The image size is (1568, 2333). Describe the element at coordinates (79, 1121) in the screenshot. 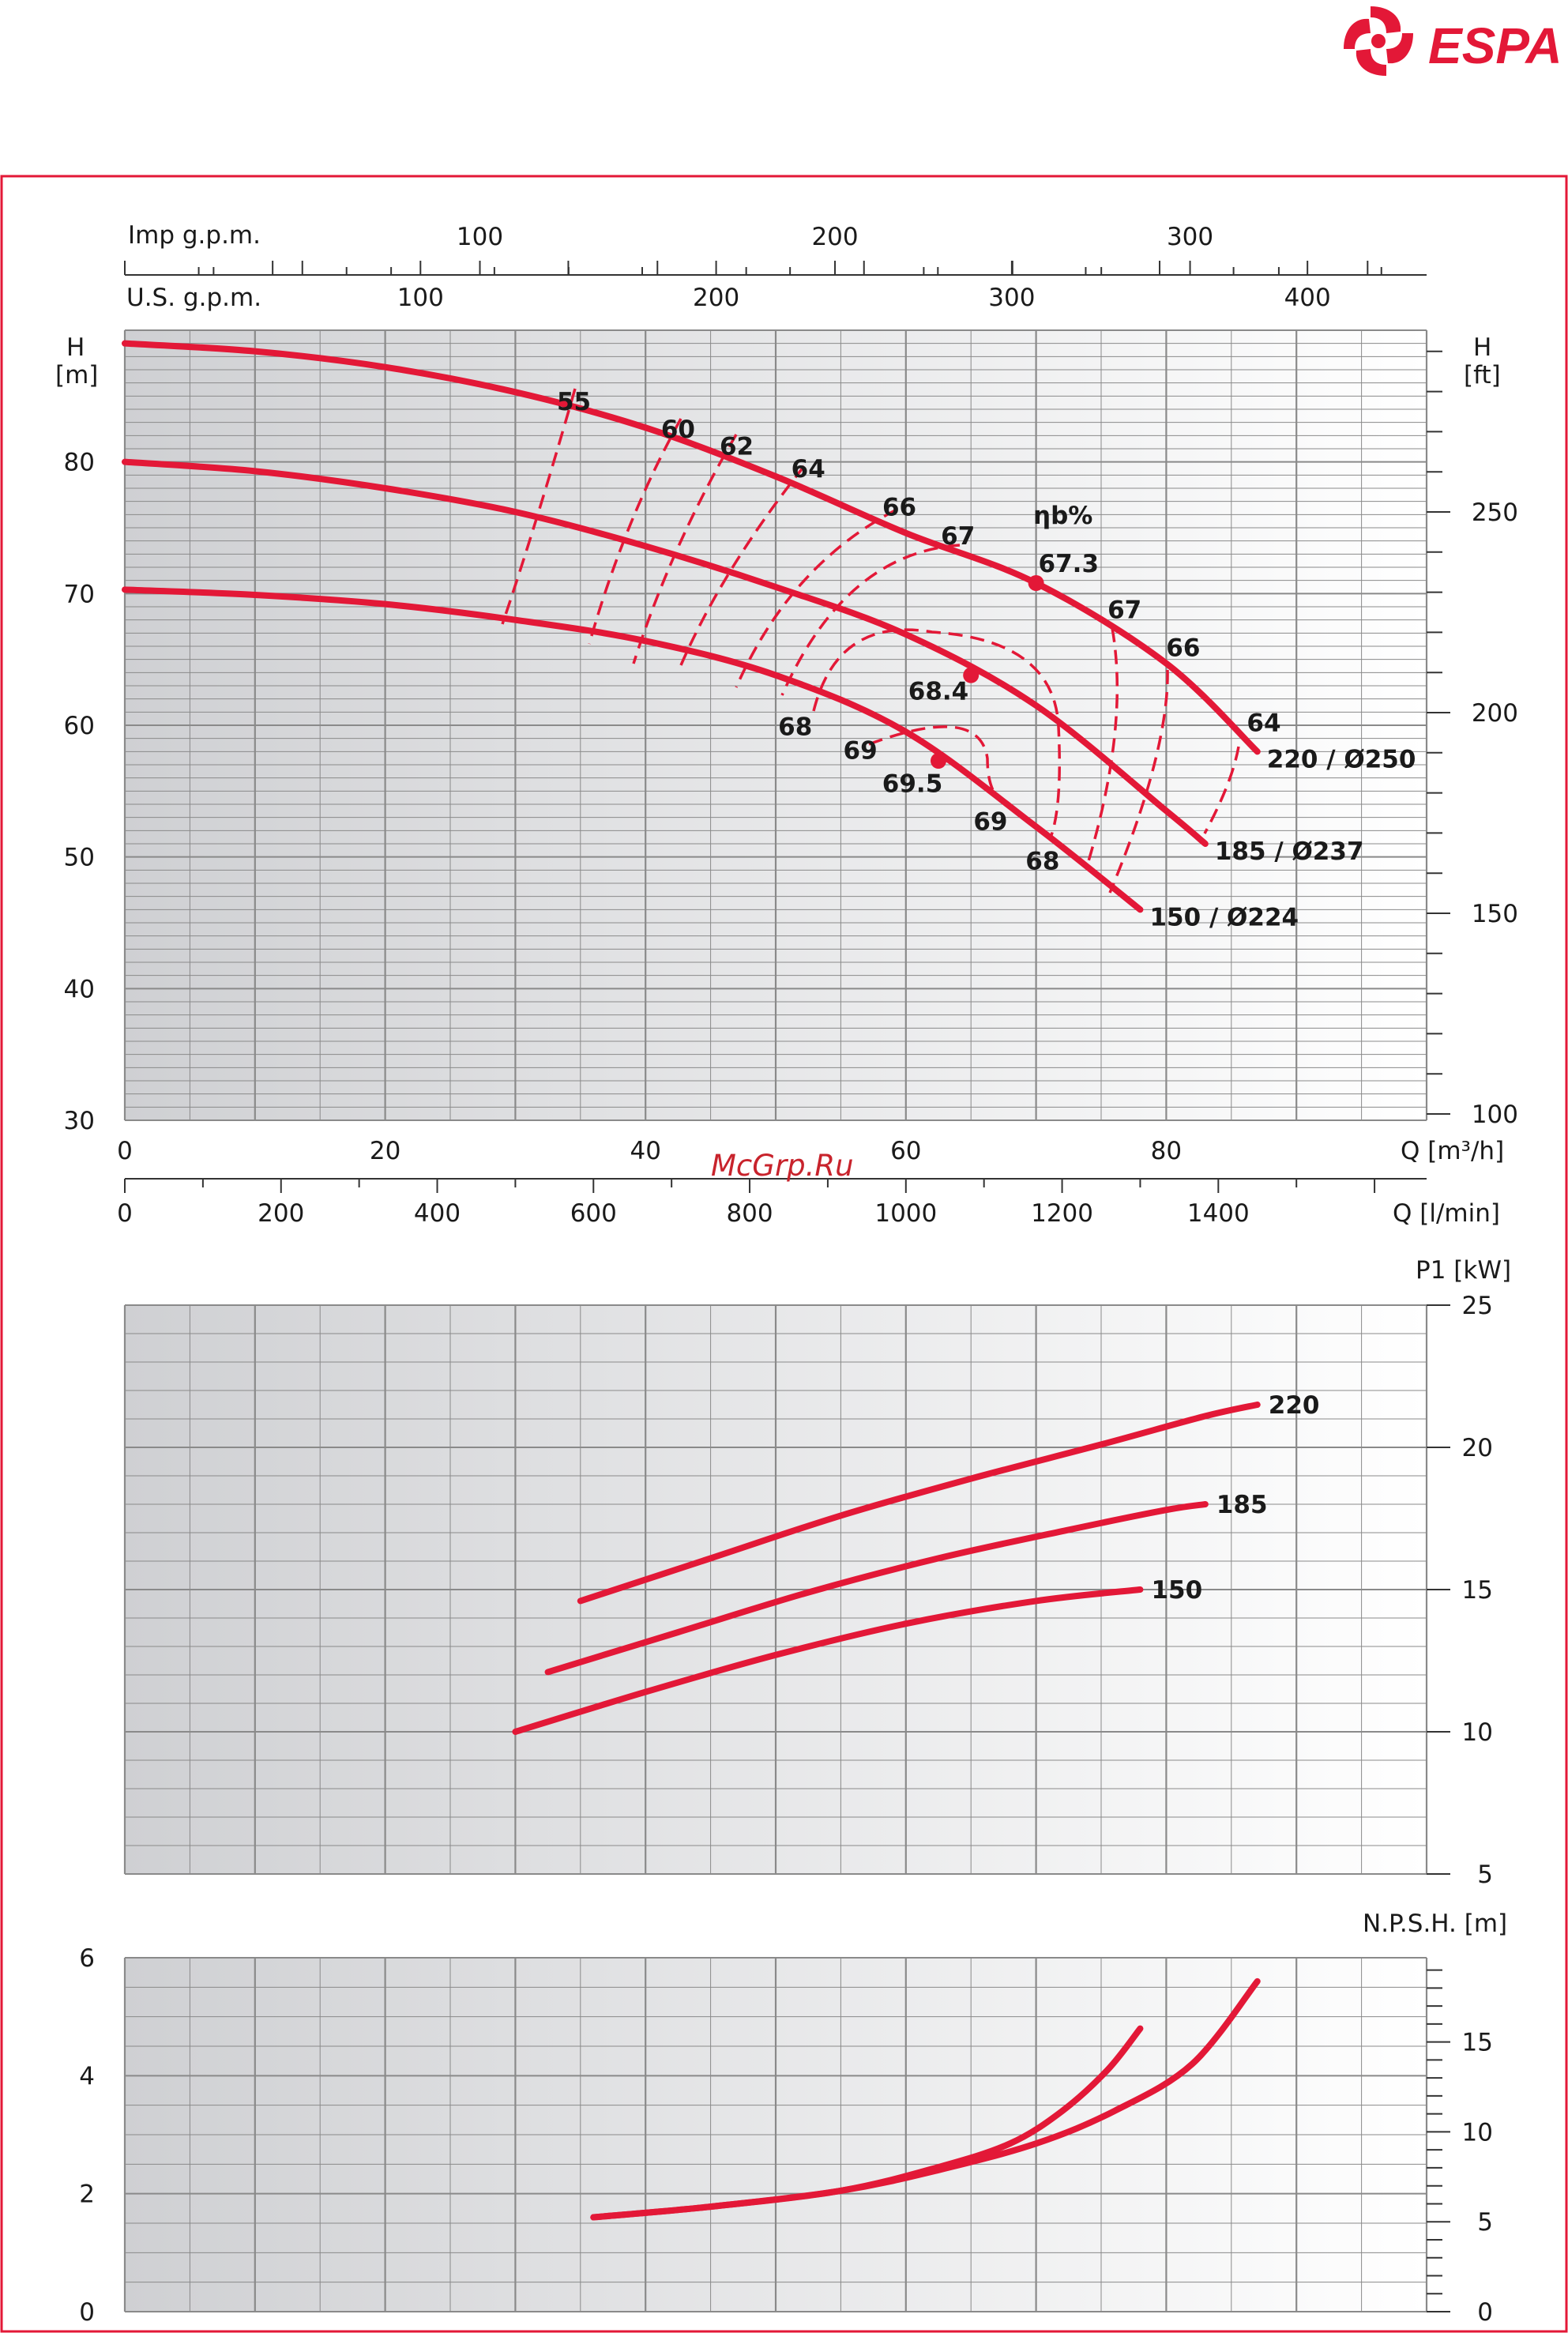

I see `head-y-tick-label: 30` at that location.